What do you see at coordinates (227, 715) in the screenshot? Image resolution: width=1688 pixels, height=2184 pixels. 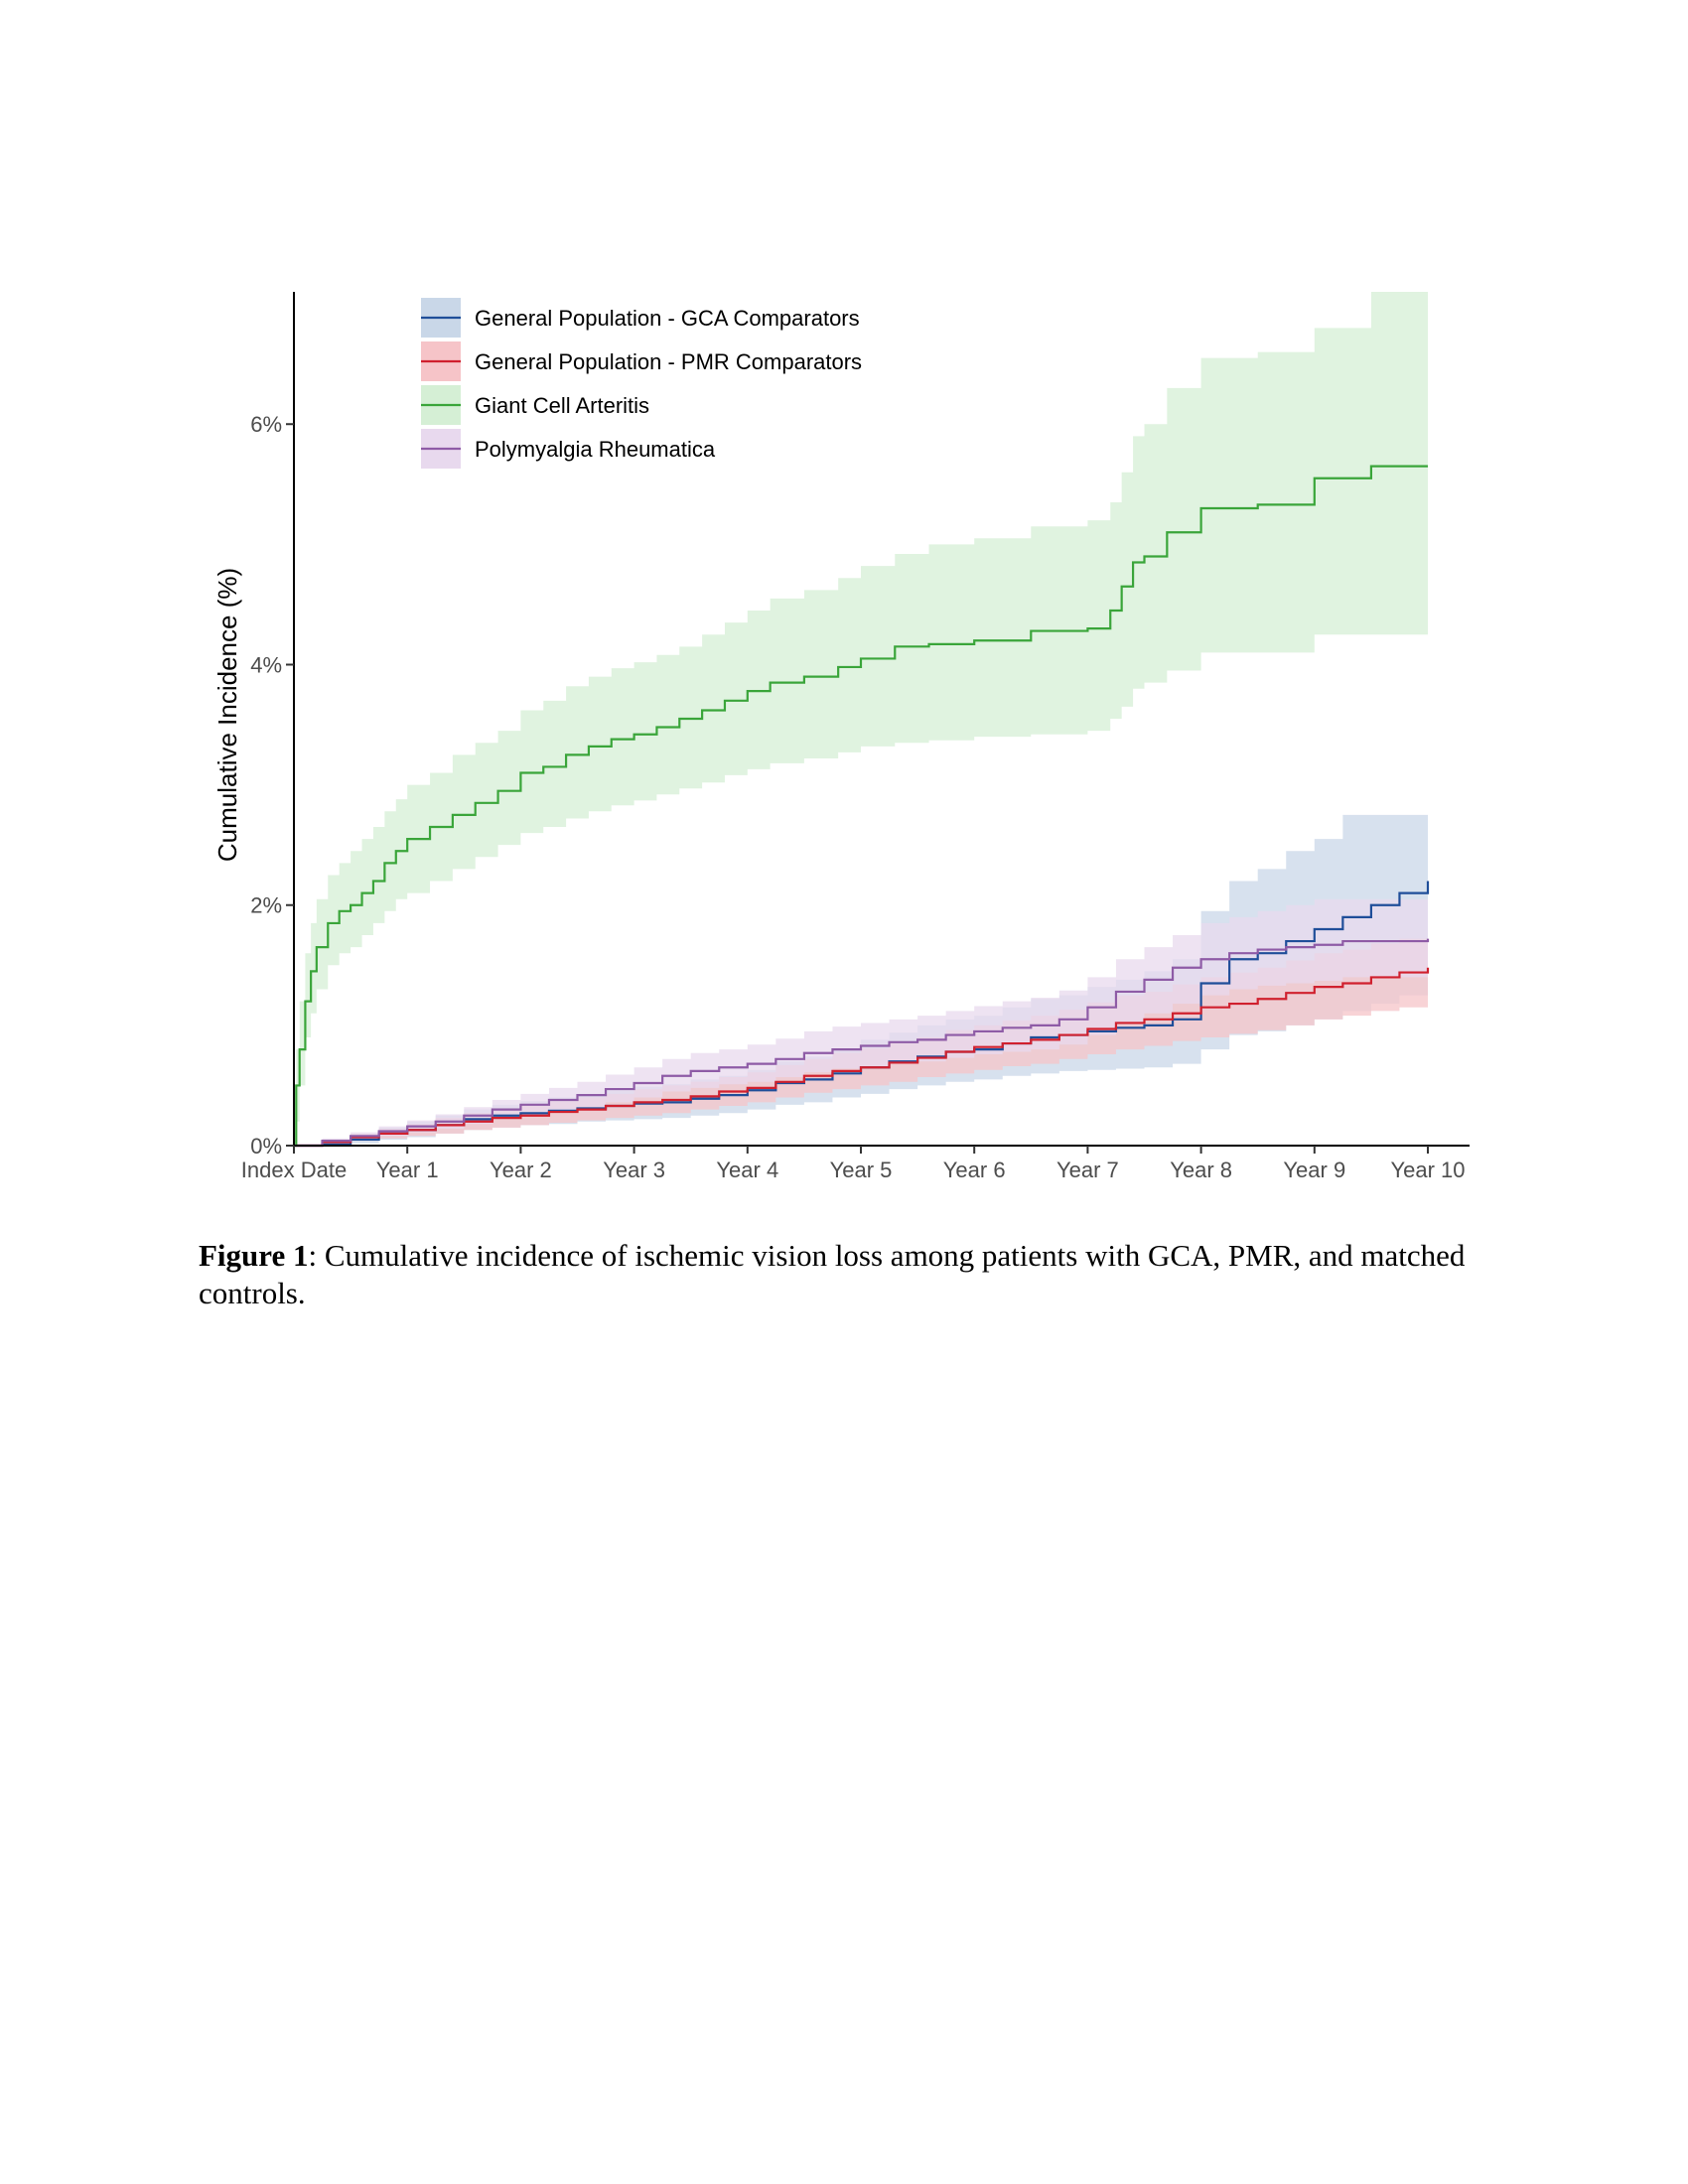 I see `y-axis-title: Cumulative Incidence (%)` at bounding box center [227, 715].